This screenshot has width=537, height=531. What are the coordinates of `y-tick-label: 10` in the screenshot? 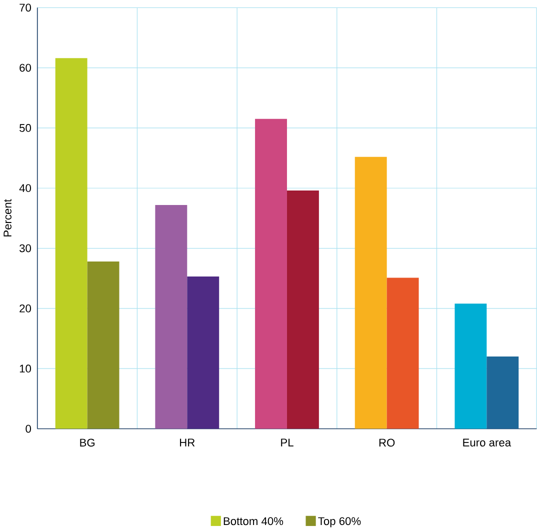 It's located at (25, 368).